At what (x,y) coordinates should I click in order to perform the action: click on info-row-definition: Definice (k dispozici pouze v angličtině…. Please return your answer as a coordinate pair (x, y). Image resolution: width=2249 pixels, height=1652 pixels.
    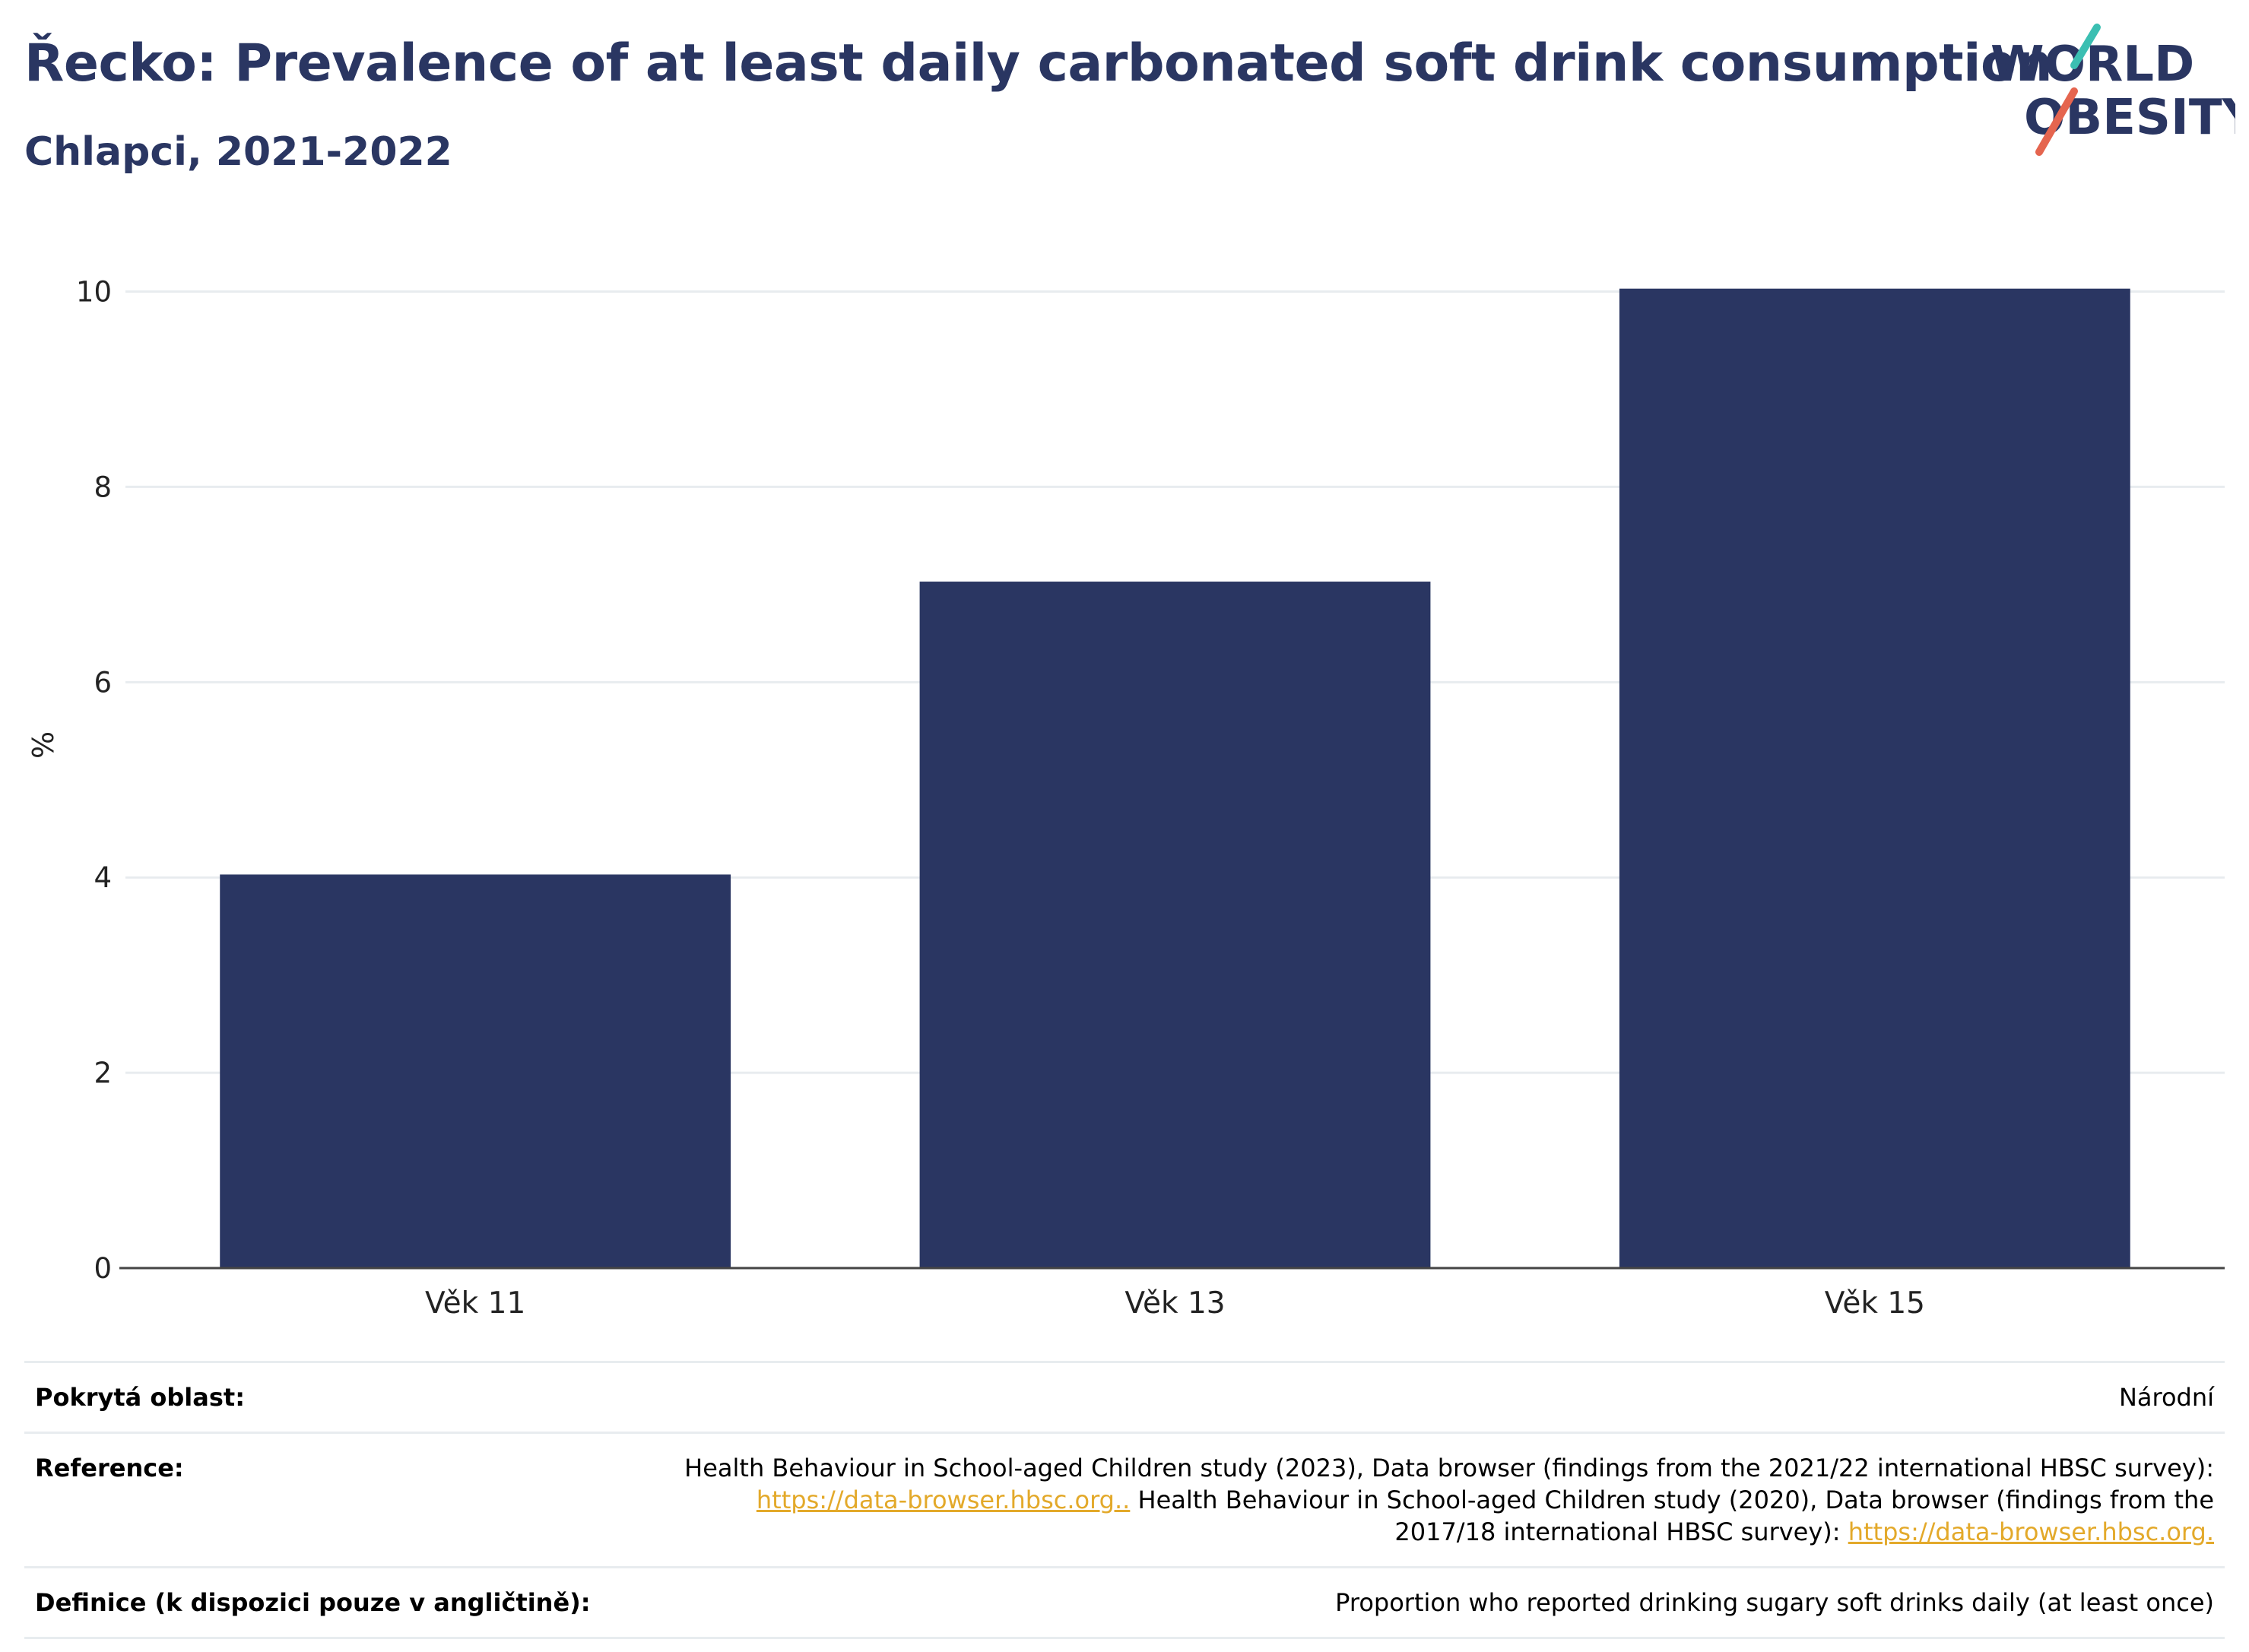
    Looking at the image, I should click on (1124, 1603).